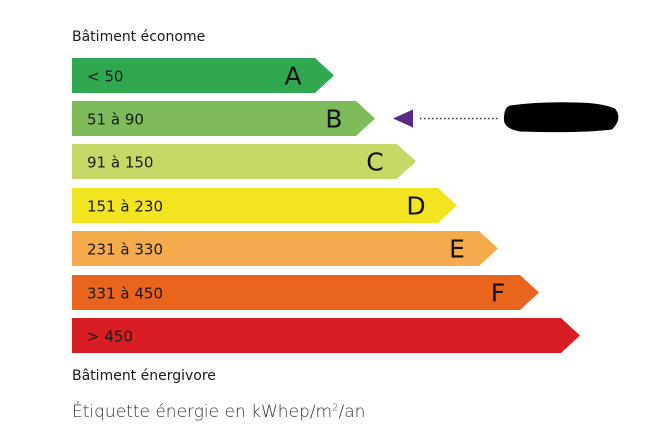  I want to click on energy-class-f: 331 à 450 F, so click(305, 292).